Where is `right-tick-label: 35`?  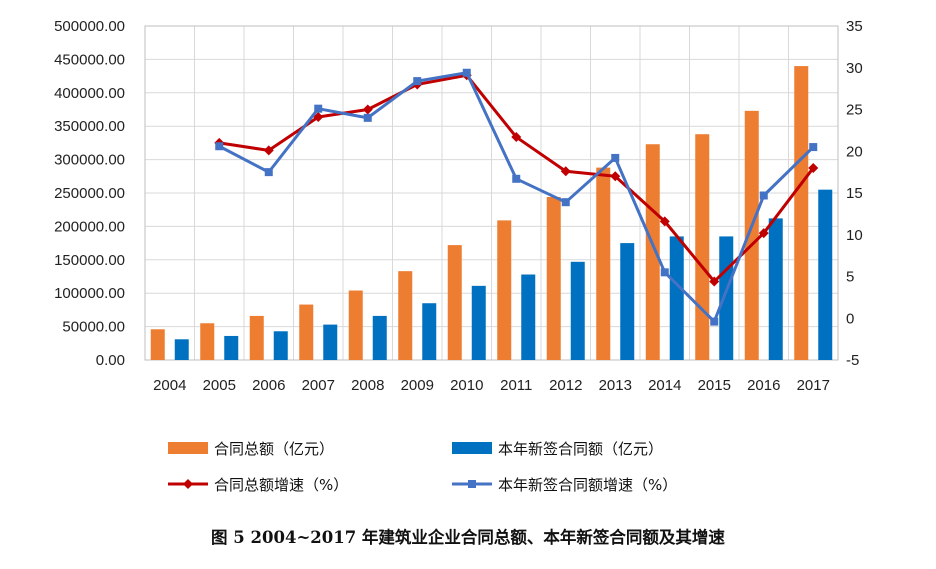 right-tick-label: 35 is located at coordinates (854, 26).